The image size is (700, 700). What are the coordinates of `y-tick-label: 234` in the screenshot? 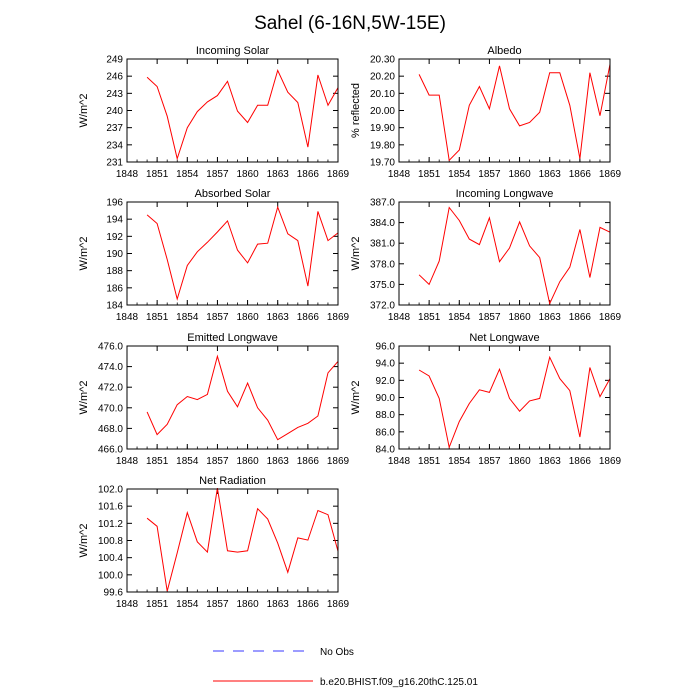 It's located at (114, 145).